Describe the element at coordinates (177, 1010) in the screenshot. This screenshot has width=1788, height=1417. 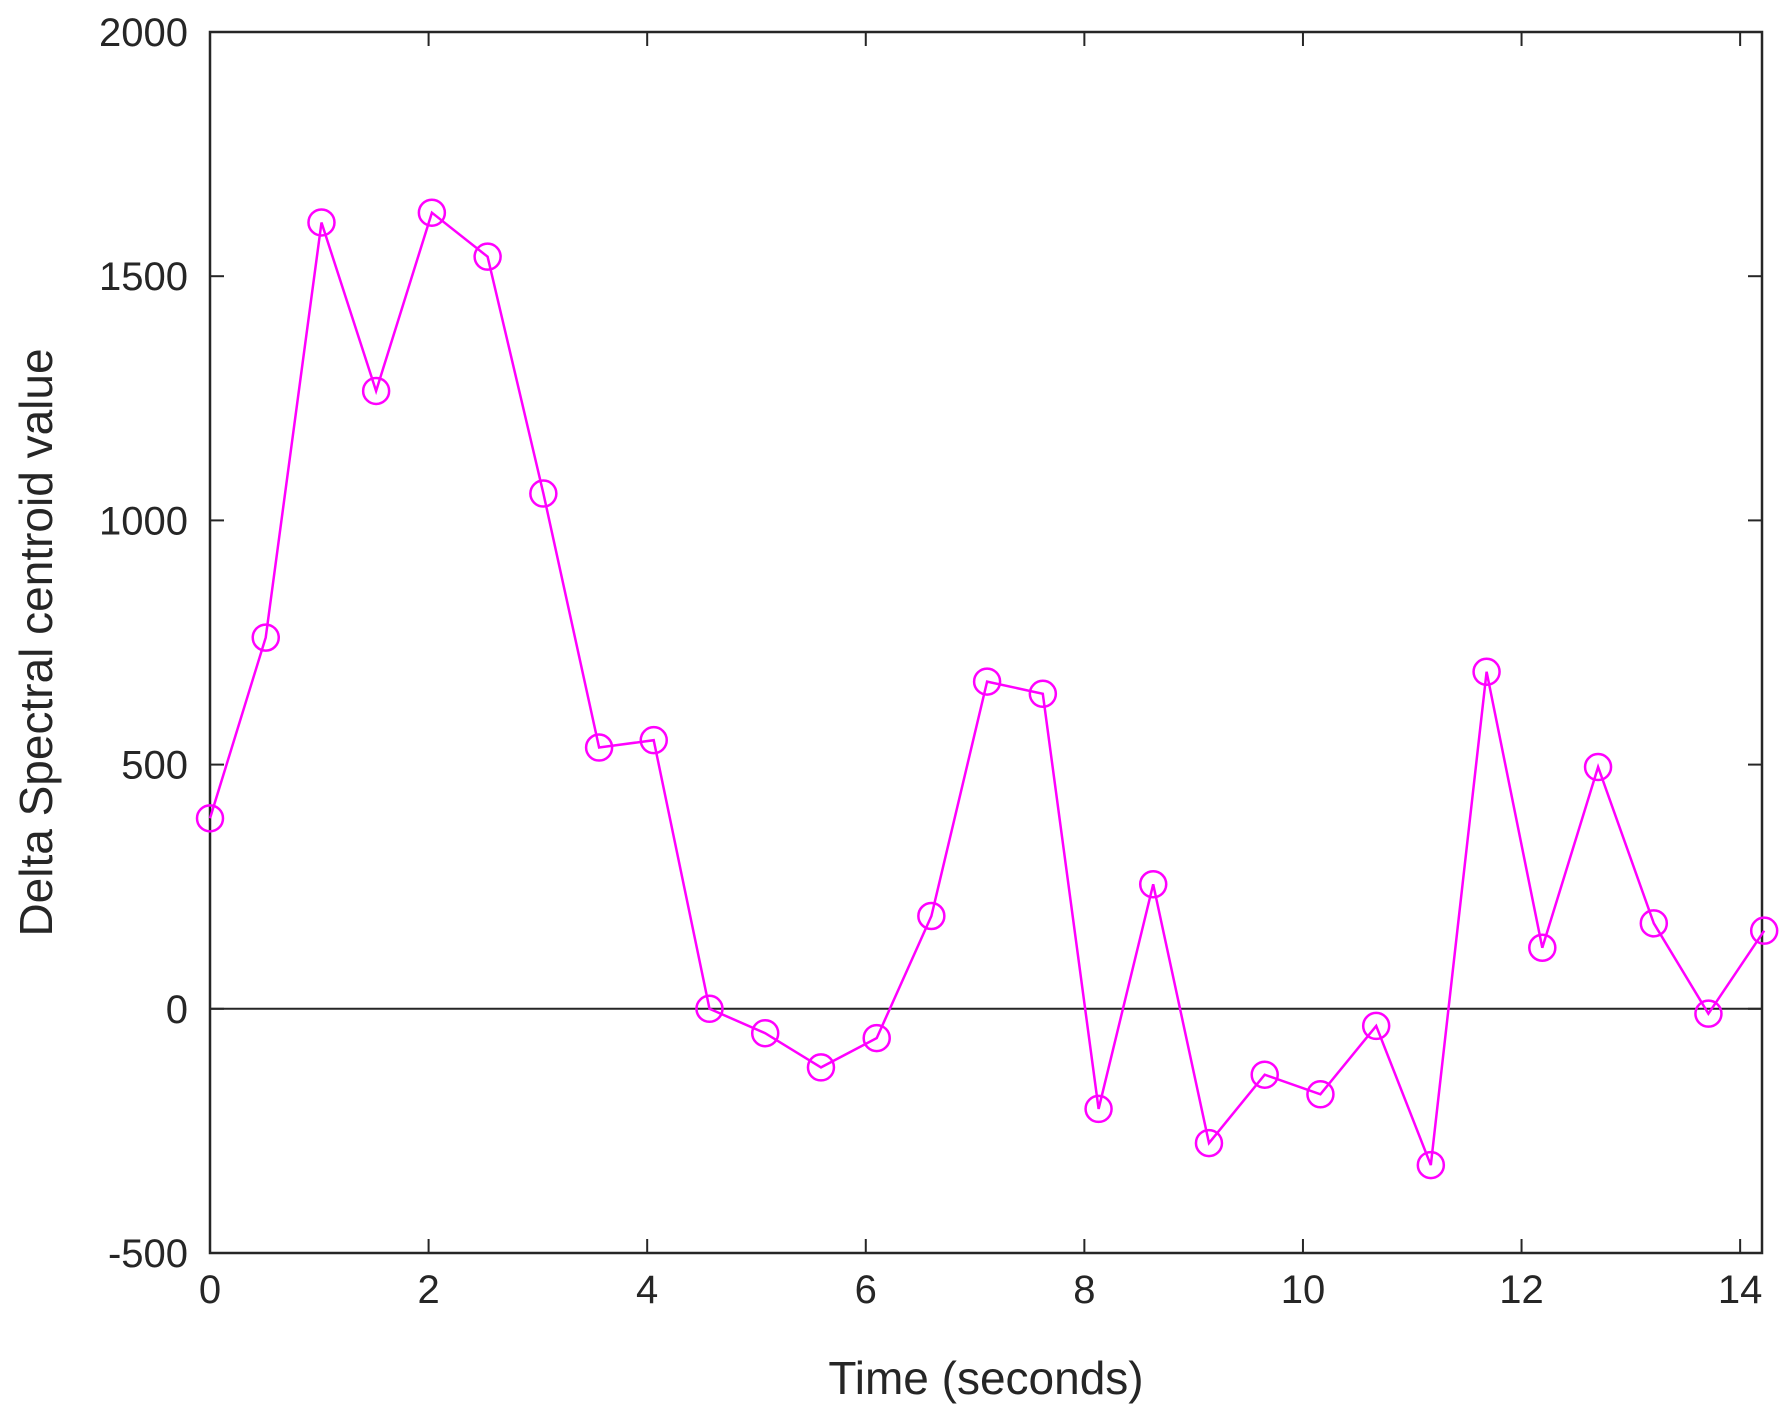
I see `y-tick-label: 0` at that location.